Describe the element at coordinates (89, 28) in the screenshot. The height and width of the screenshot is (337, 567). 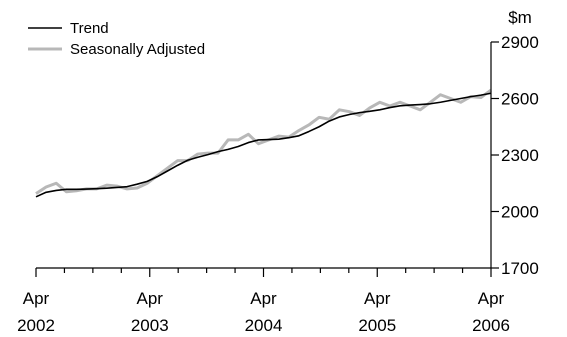
I see `legend-label-trend: Trend` at that location.